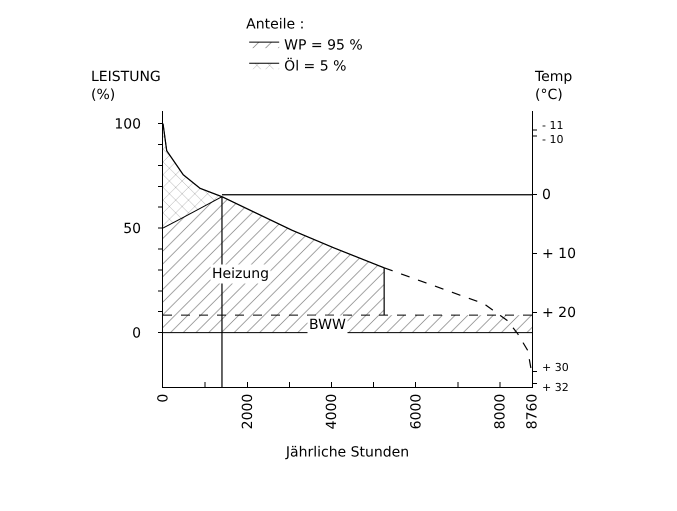 The width and height of the screenshot is (677, 511). Describe the element at coordinates (500, 412) in the screenshot. I see `x-tick-label: 8000` at that location.